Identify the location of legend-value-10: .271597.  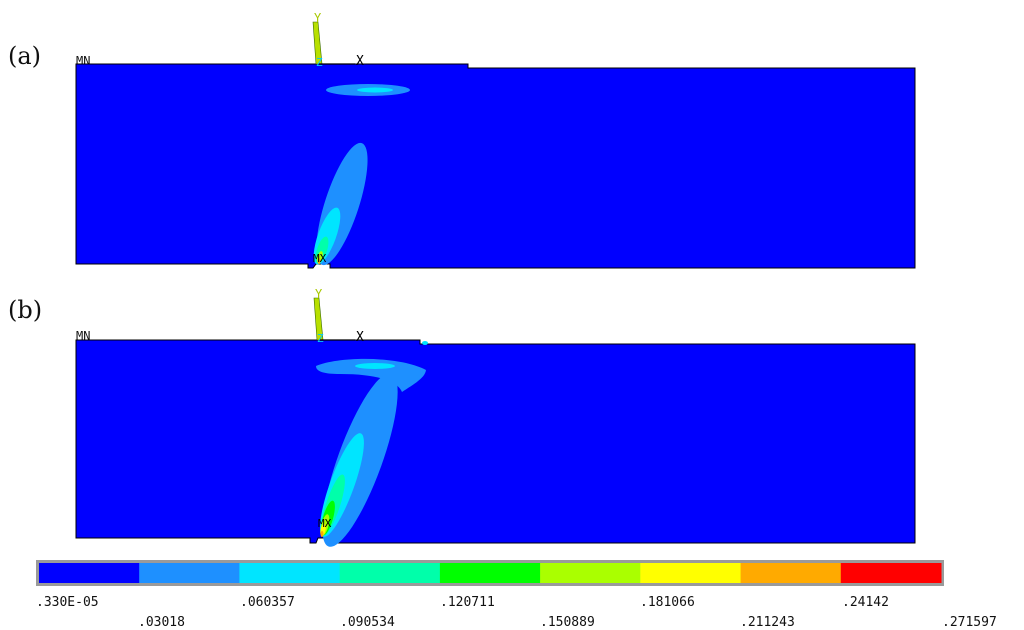
(969, 622).